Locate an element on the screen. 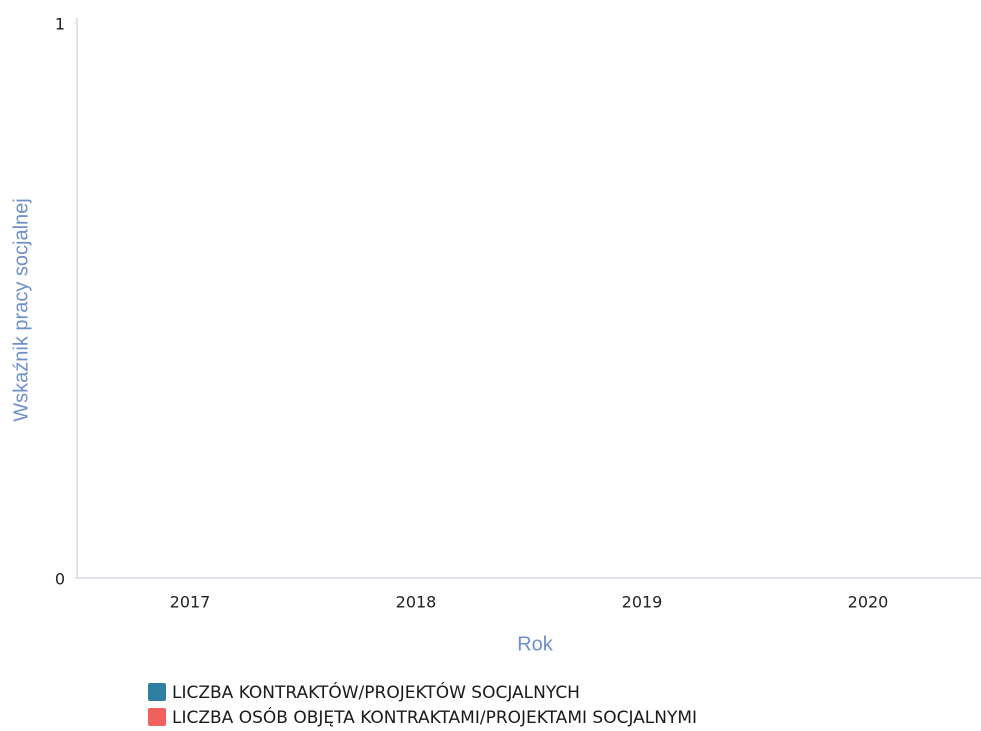 The width and height of the screenshot is (981, 731). x-tick-label: 2020 is located at coordinates (868, 602).